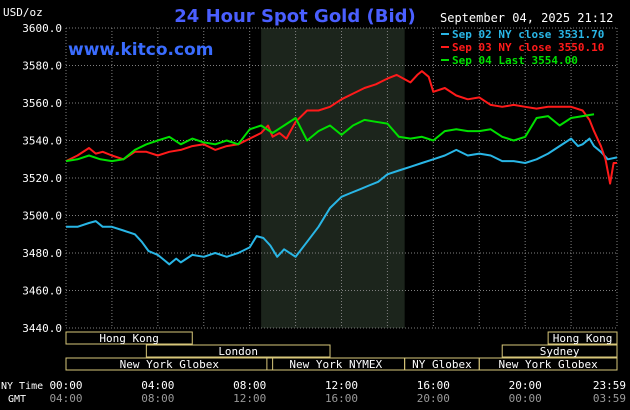  I want to click on x-tick-ny: 16:00, so click(433, 385).